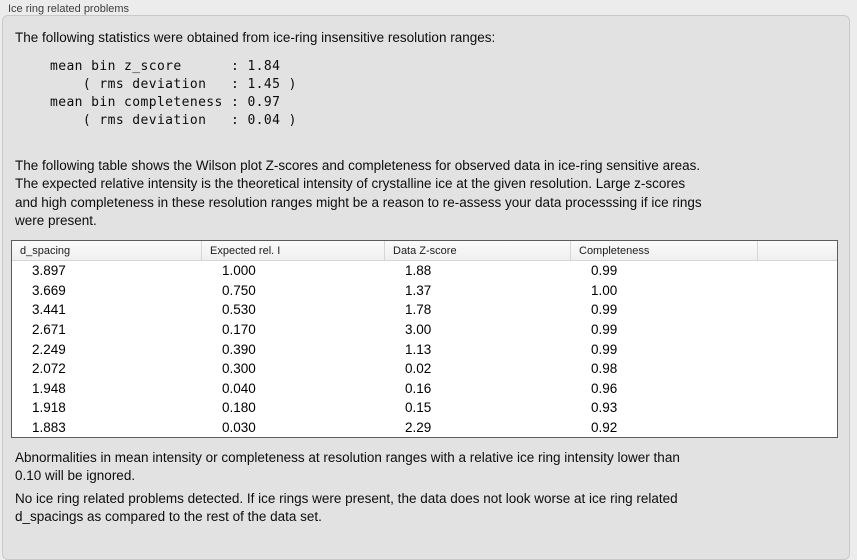 The height and width of the screenshot is (560, 857). I want to click on table-cell: 0.98, so click(604, 369).